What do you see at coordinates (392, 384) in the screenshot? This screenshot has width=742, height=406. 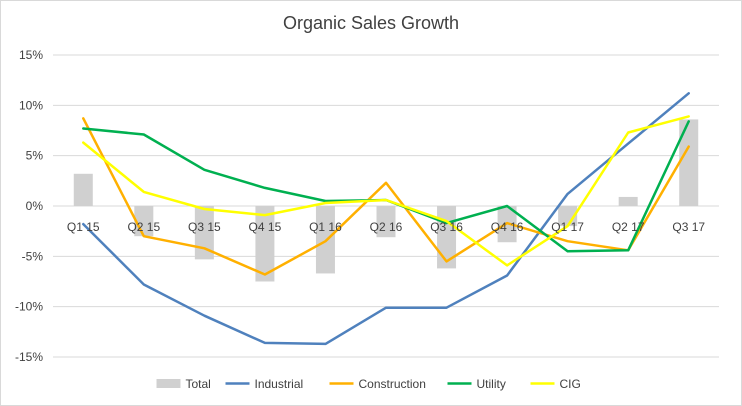 I see `legend-label: Construction` at bounding box center [392, 384].